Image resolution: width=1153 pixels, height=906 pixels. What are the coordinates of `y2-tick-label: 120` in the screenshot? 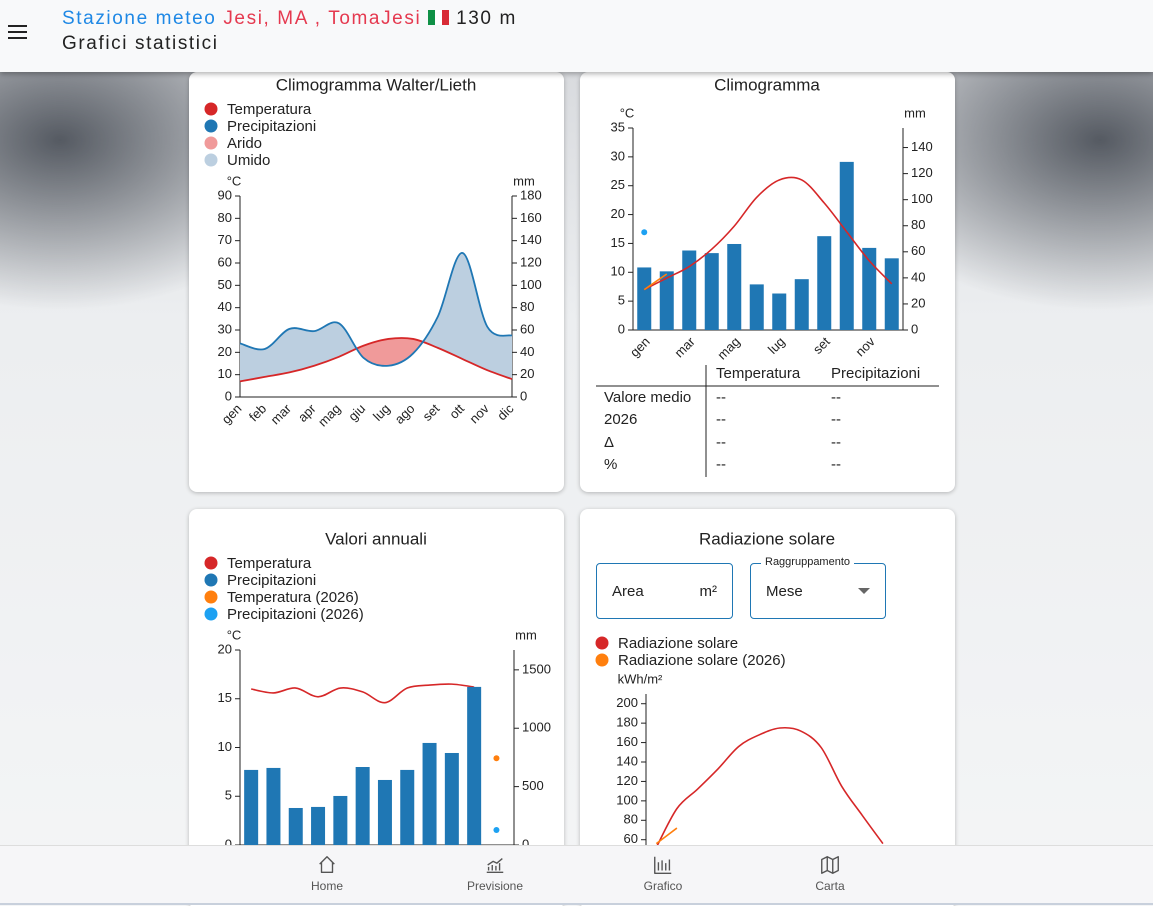 It's located at (531, 261).